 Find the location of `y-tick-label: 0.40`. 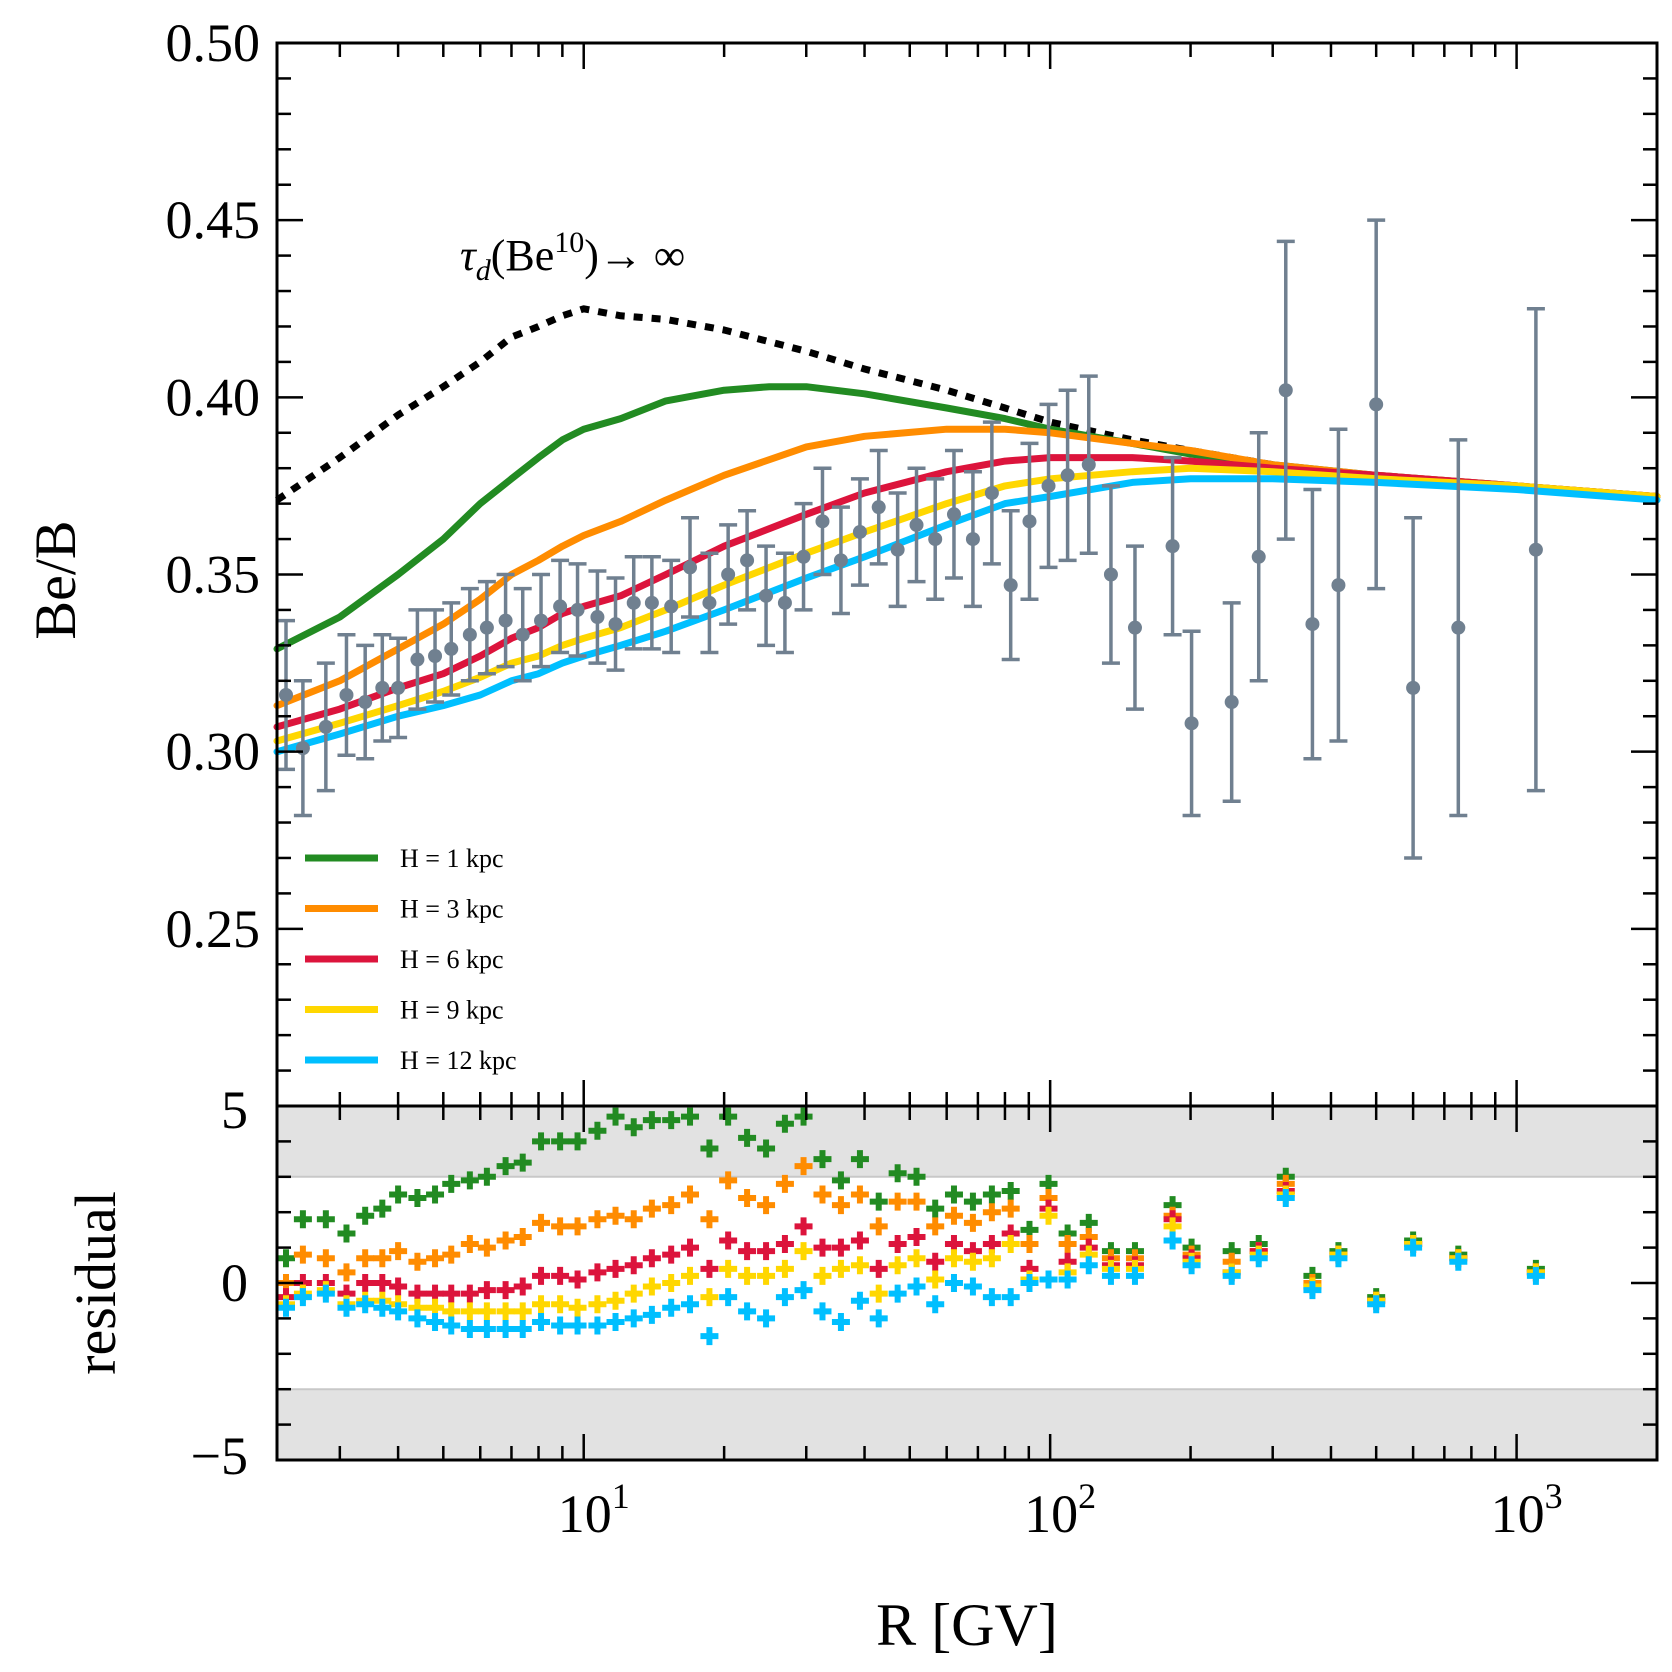

y-tick-label: 0.40 is located at coordinates (213, 397).